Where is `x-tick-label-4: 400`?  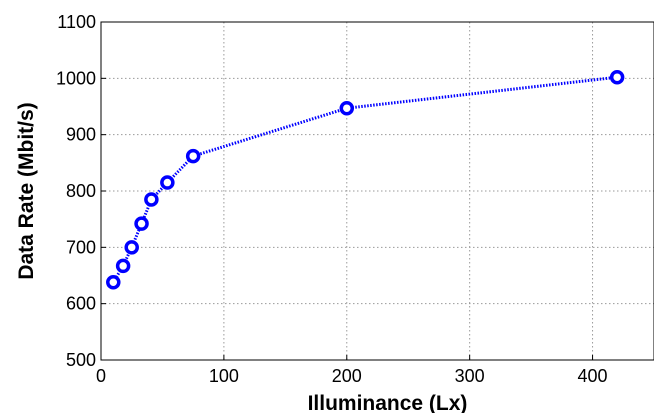
x-tick-label-4: 400 is located at coordinates (593, 376).